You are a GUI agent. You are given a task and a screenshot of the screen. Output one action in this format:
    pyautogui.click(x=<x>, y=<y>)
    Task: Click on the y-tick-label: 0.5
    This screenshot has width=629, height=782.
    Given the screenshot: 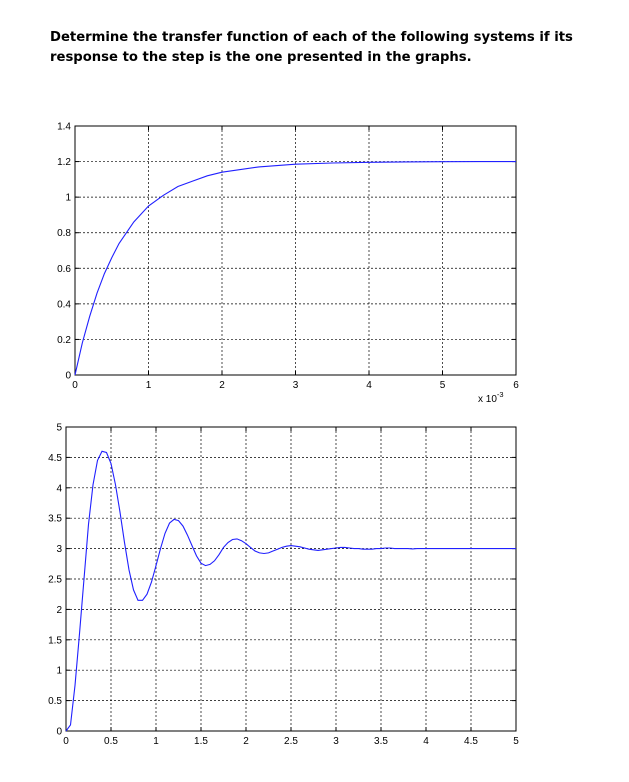 What is the action you would take?
    pyautogui.click(x=55, y=701)
    